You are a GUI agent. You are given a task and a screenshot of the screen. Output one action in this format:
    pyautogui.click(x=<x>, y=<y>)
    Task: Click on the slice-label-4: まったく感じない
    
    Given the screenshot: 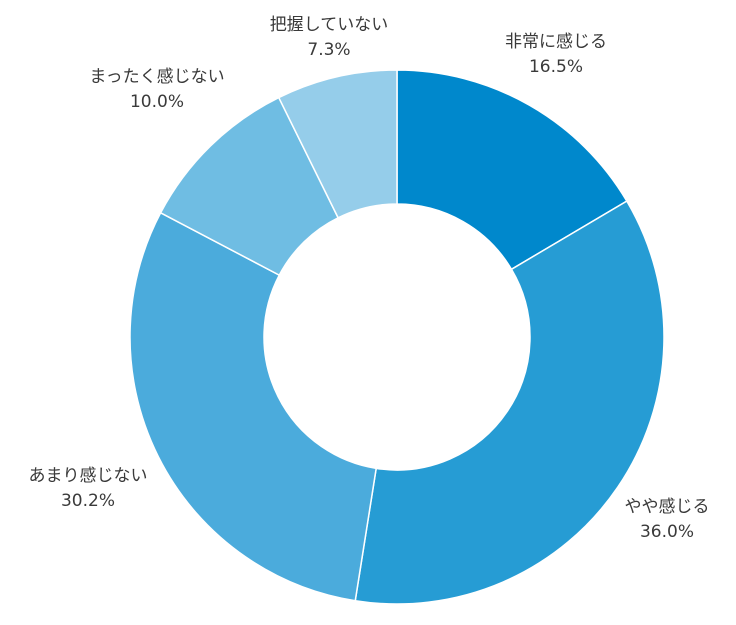 What is the action you would take?
    pyautogui.click(x=156, y=77)
    